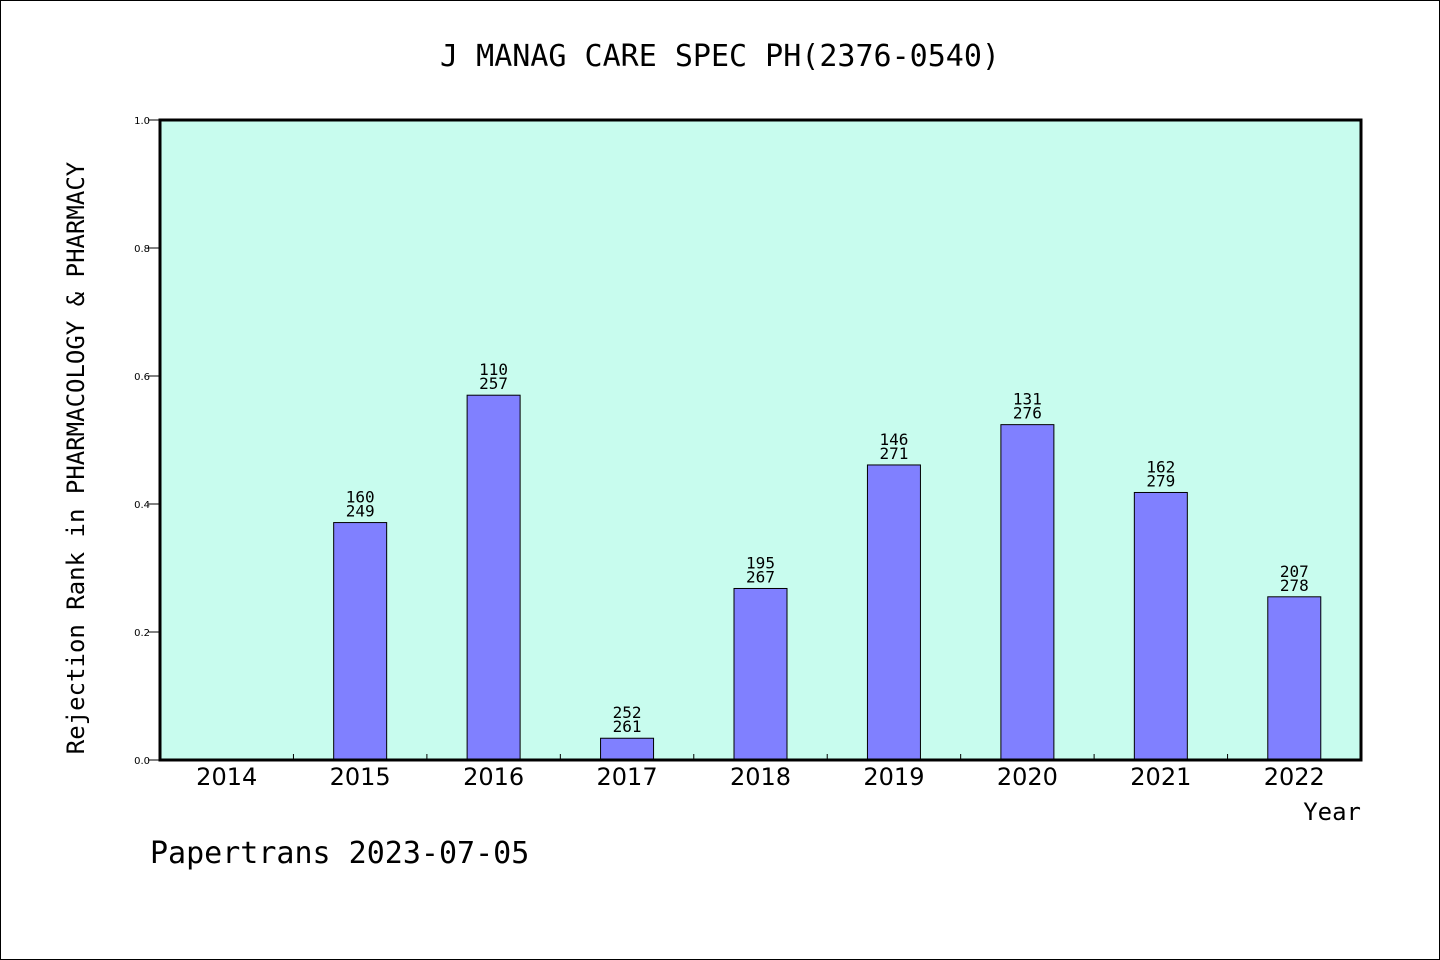 The image size is (1440, 960). What do you see at coordinates (142, 121) in the screenshot?
I see `y-tick-label-1.0: 1.0` at bounding box center [142, 121].